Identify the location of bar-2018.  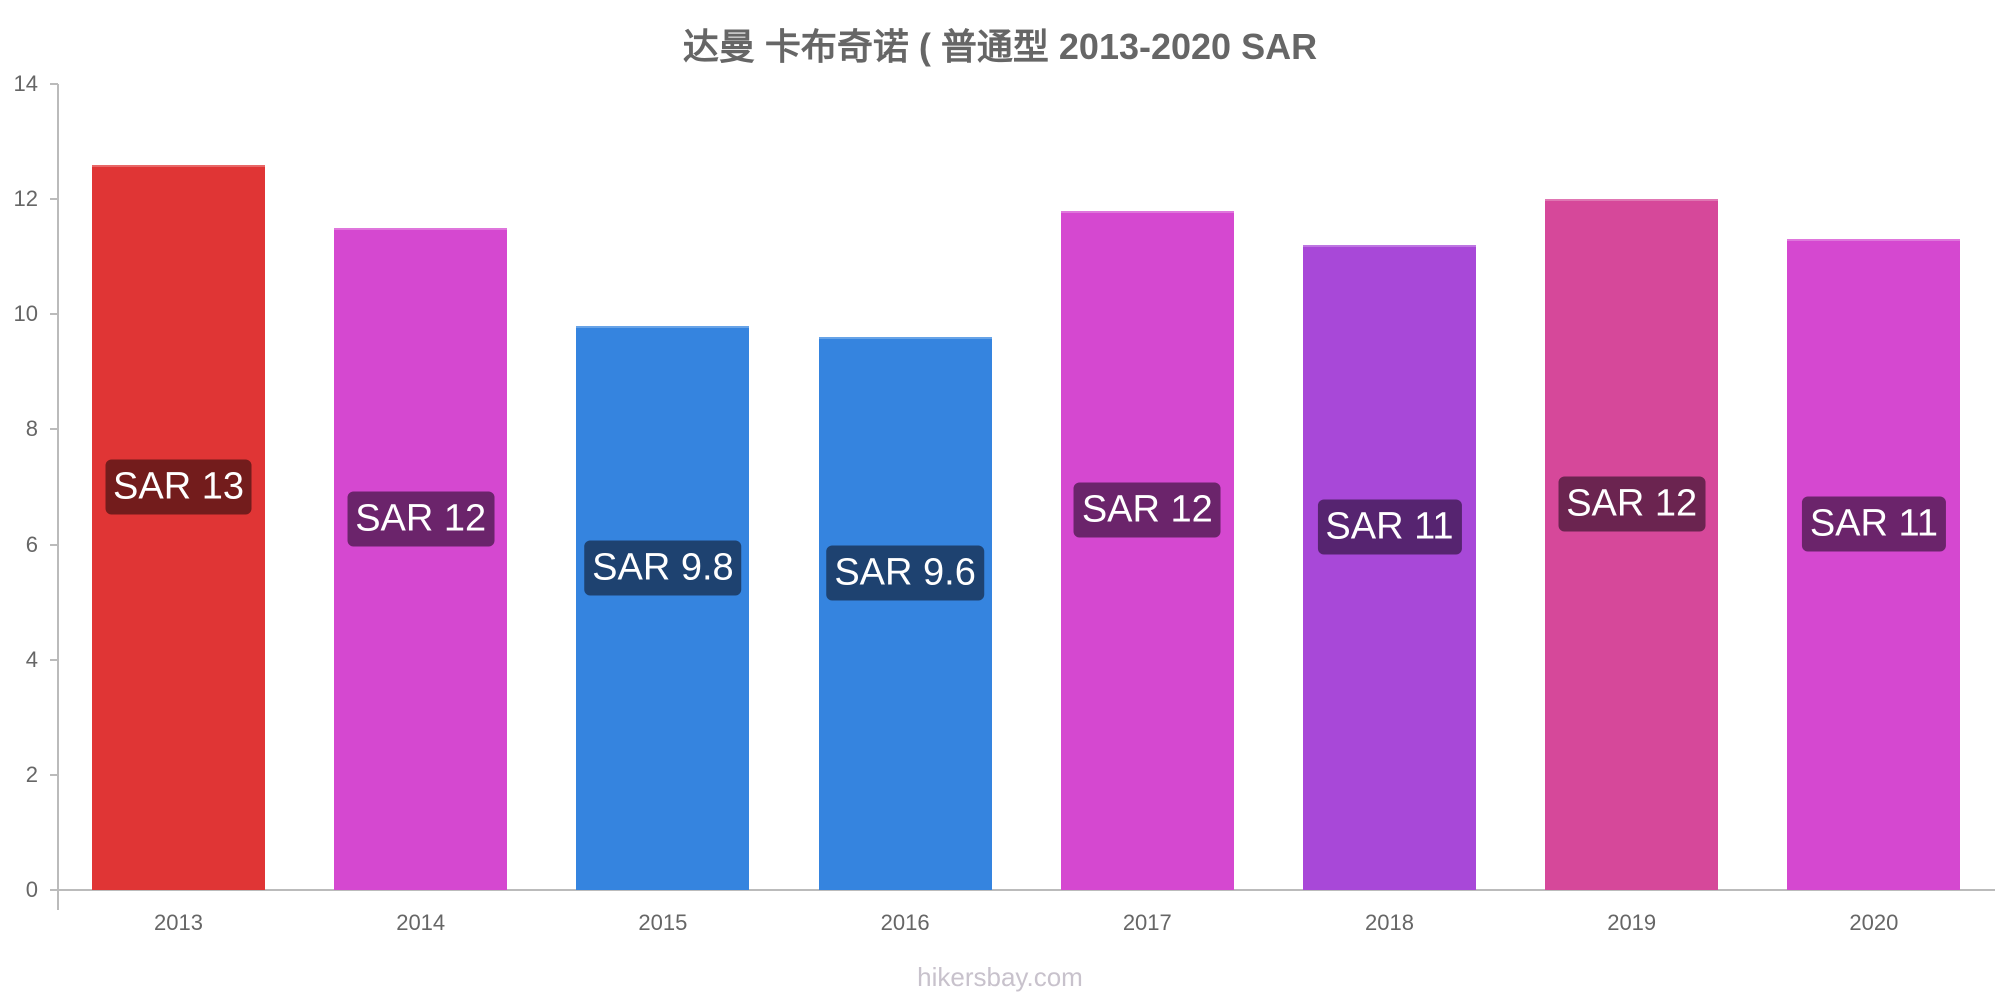
(1389, 567).